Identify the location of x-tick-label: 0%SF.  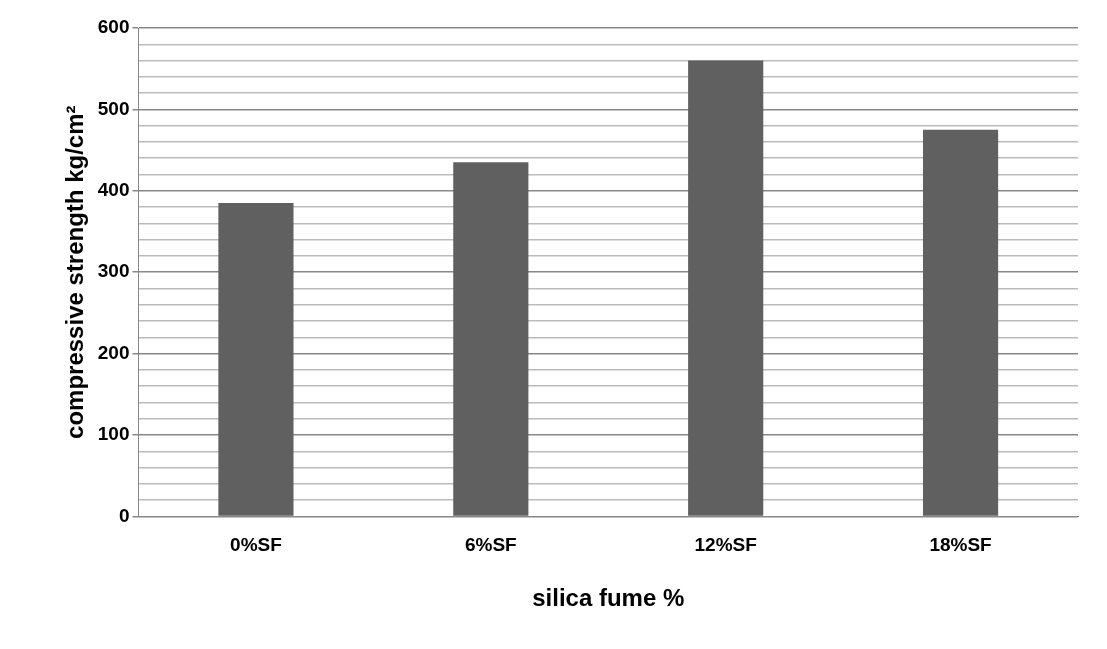
(256, 545).